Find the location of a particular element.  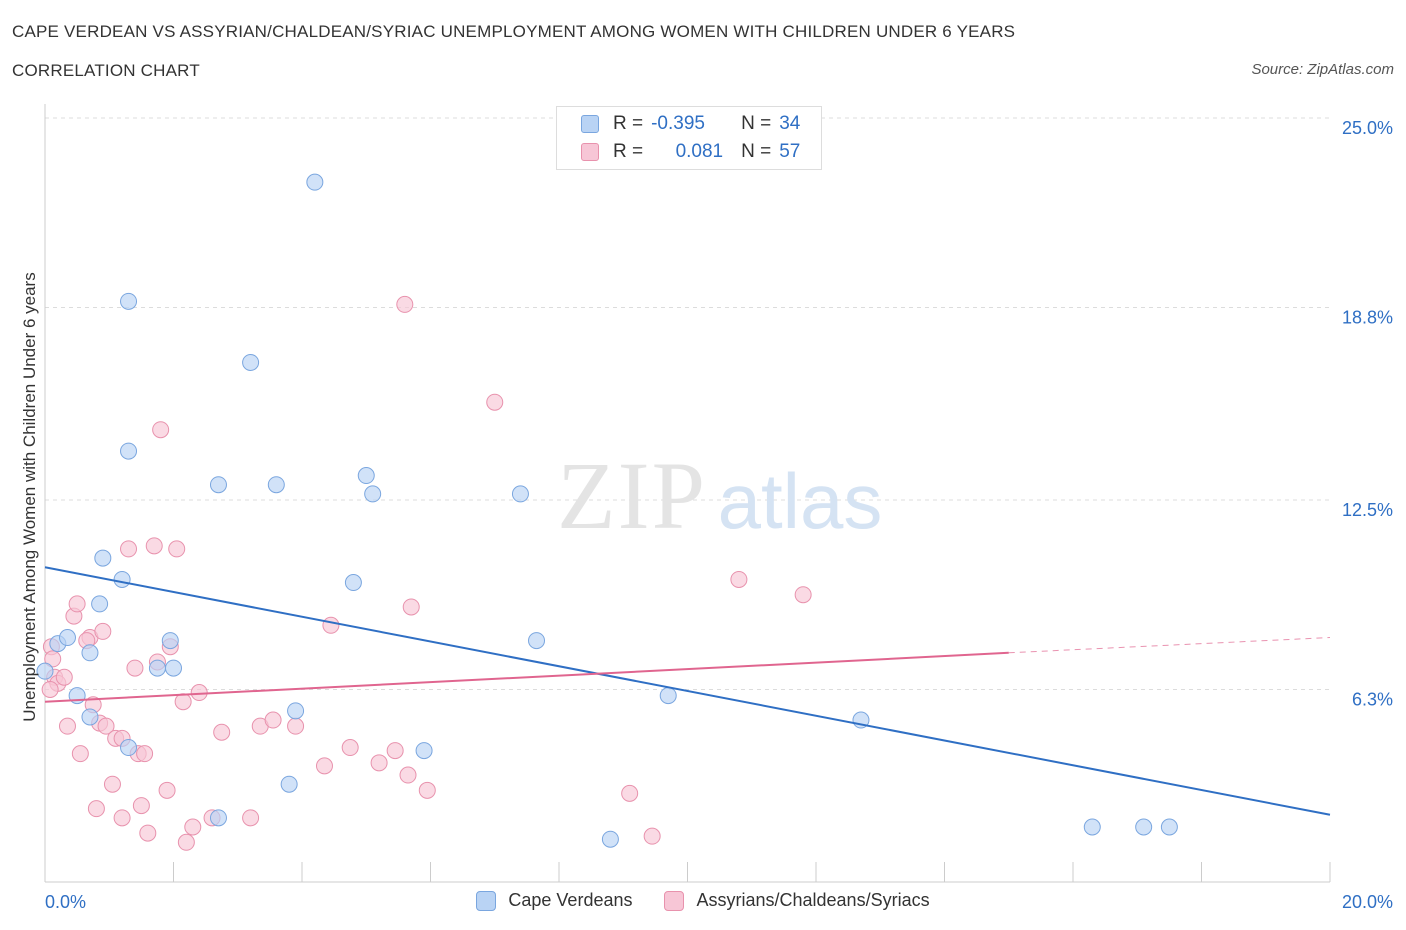

legend-row-pink: R = 0.081 N = 57 is located at coordinates (690, 152).